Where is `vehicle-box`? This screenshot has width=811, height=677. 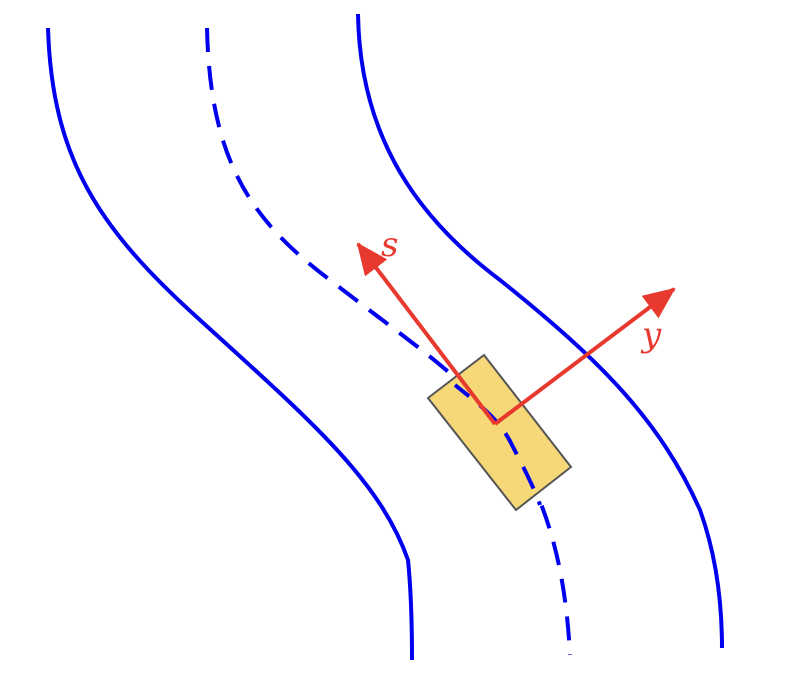 vehicle-box is located at coordinates (499, 432).